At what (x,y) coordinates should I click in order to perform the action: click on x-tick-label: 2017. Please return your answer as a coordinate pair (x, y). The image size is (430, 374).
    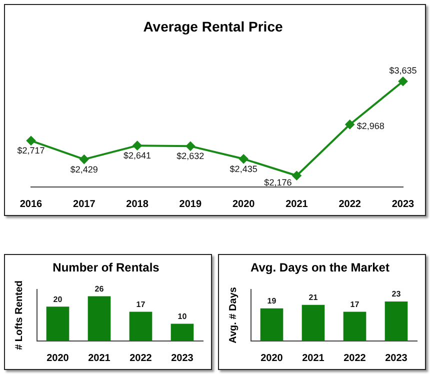
    Looking at the image, I should click on (84, 204).